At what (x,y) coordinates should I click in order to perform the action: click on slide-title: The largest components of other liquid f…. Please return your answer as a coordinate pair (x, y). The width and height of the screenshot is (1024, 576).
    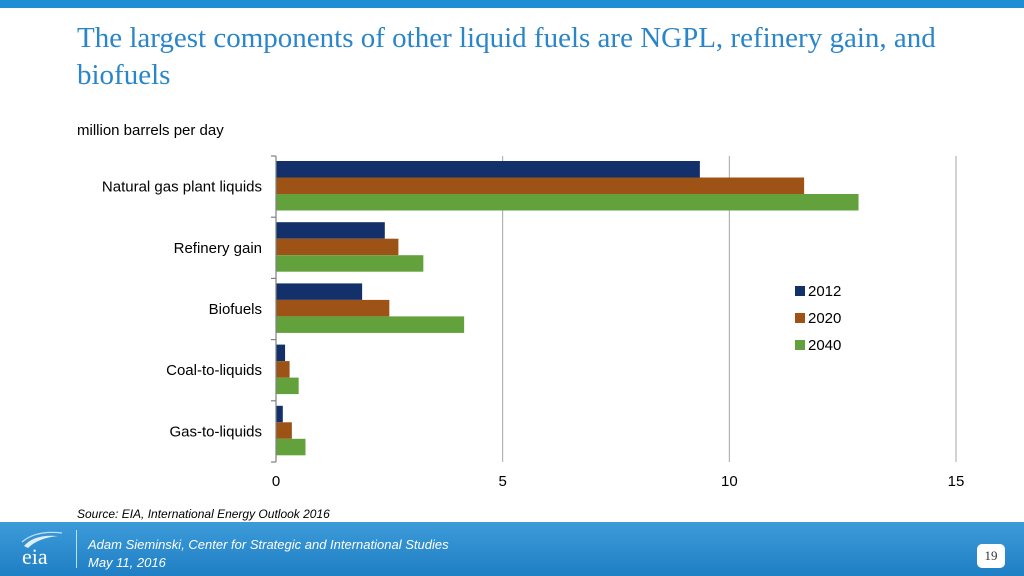
    Looking at the image, I should click on (506, 56).